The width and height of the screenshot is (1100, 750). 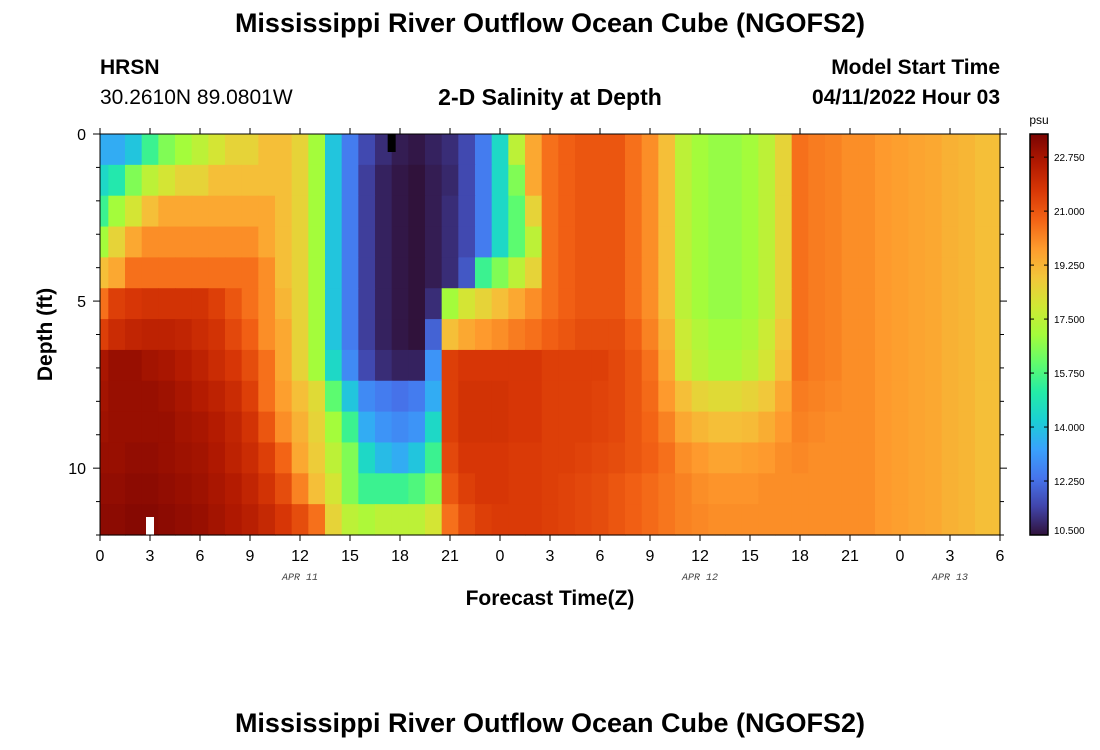 What do you see at coordinates (81, 302) in the screenshot?
I see `y-tick-label: 5` at bounding box center [81, 302].